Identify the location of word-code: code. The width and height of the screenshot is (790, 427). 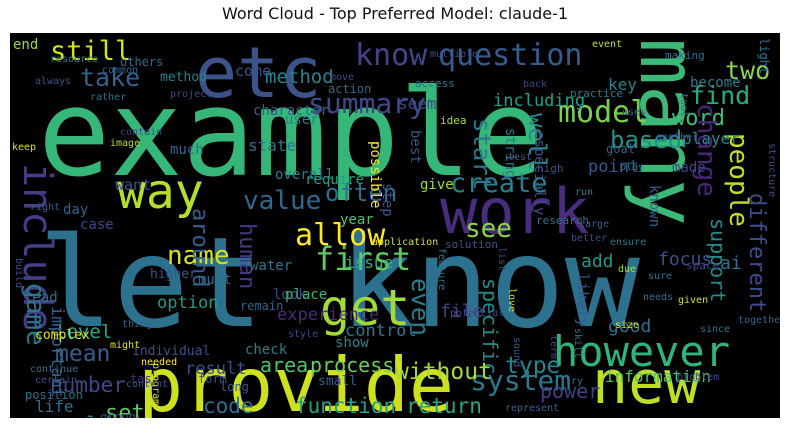
(228, 406).